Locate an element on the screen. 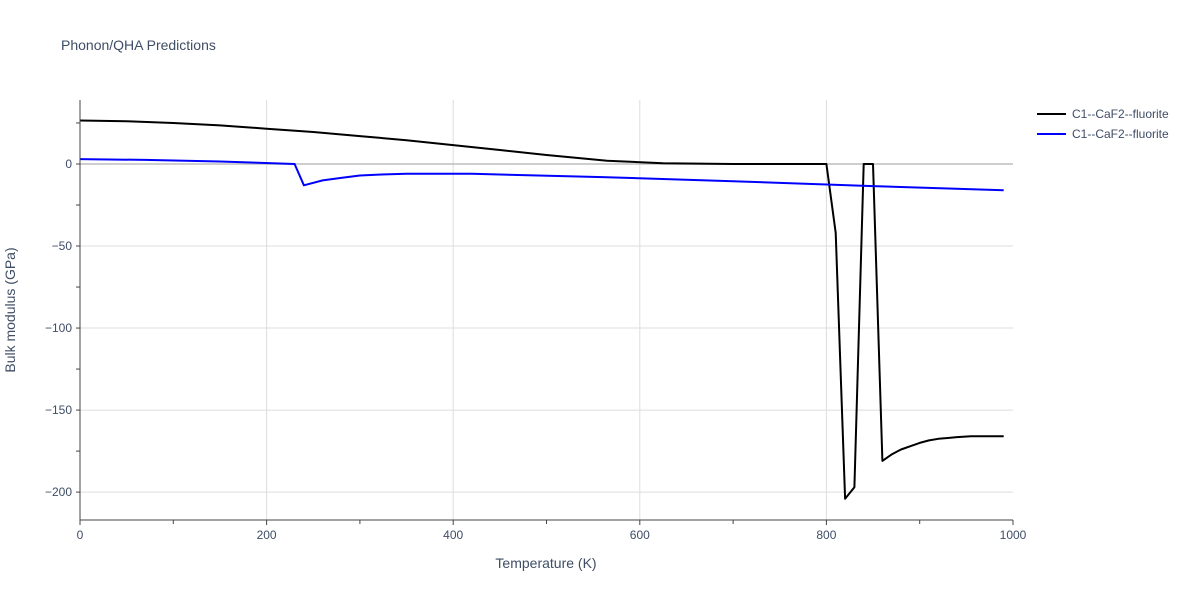 The height and width of the screenshot is (600, 1200). chart-title: Phonon/QHA Predictions is located at coordinates (138, 45).